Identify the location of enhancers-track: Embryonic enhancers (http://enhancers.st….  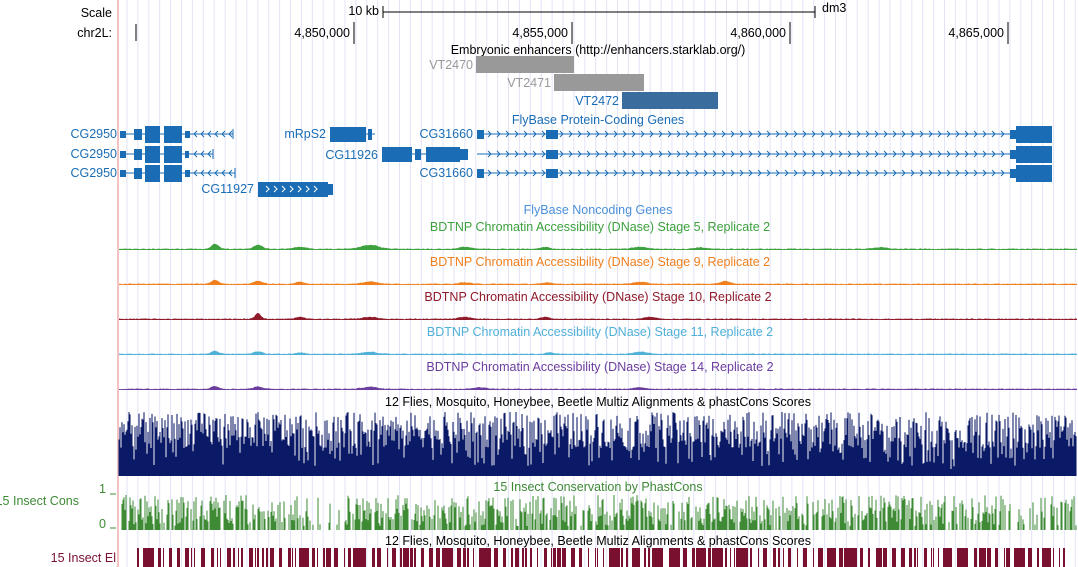
(587, 76).